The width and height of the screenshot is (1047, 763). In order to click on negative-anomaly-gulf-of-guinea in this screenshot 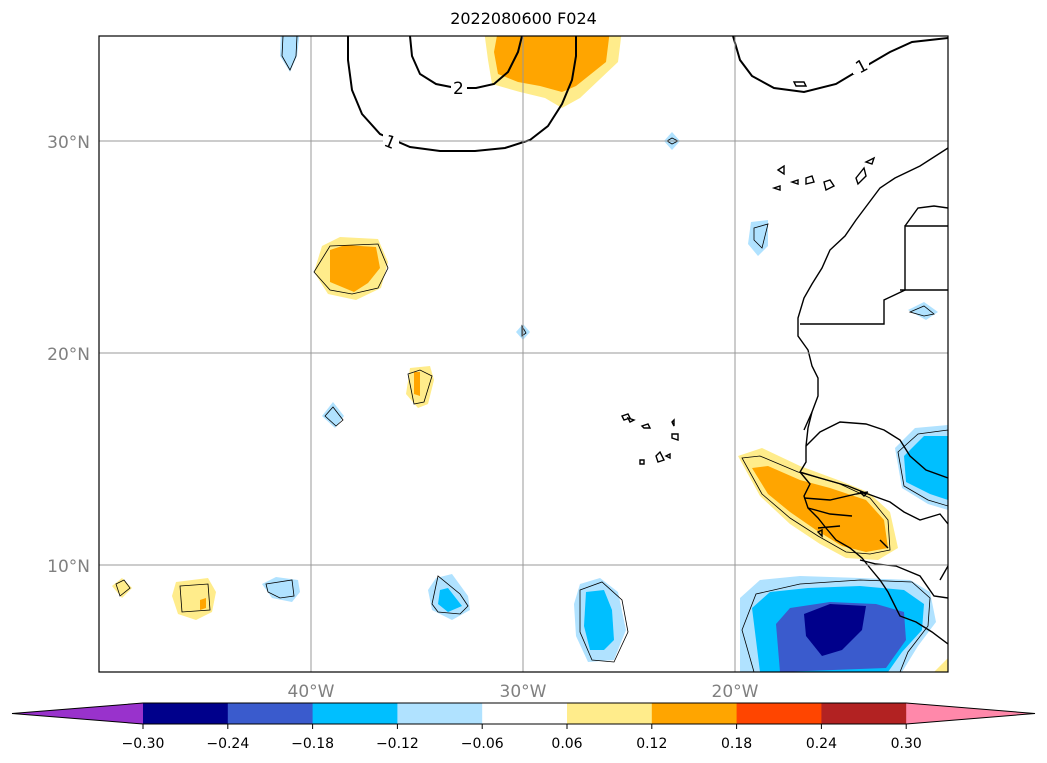, I will do `click(838, 624)`.